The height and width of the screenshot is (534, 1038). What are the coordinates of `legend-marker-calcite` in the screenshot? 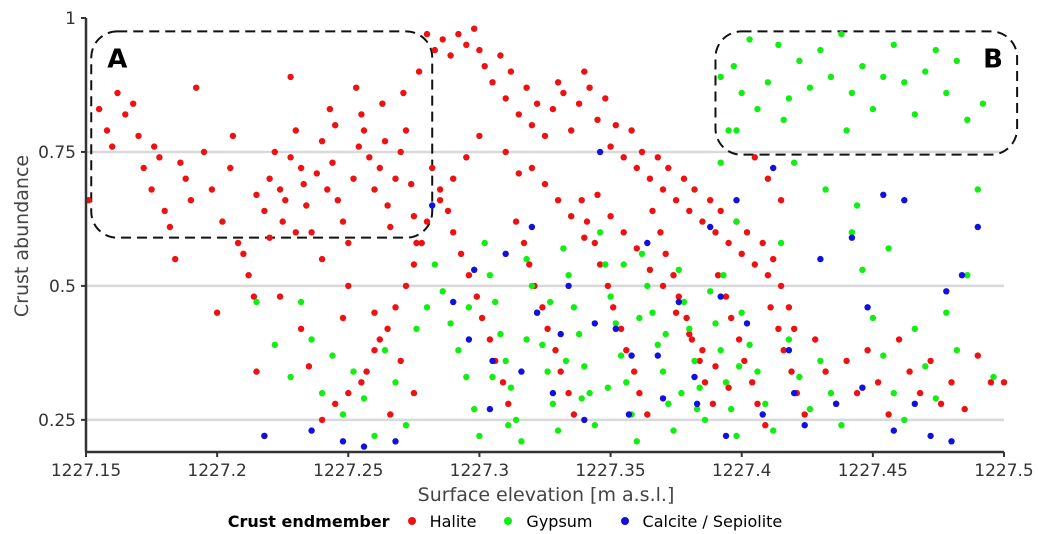 It's located at (624, 521).